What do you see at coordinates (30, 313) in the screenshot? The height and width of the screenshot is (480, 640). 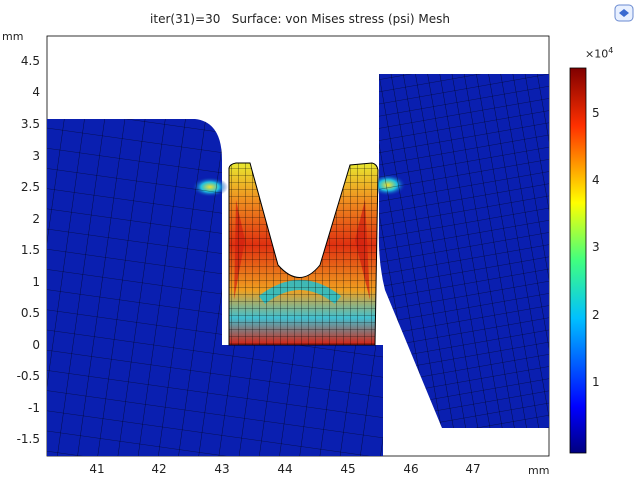 I see `y-tick: 0.5` at bounding box center [30, 313].